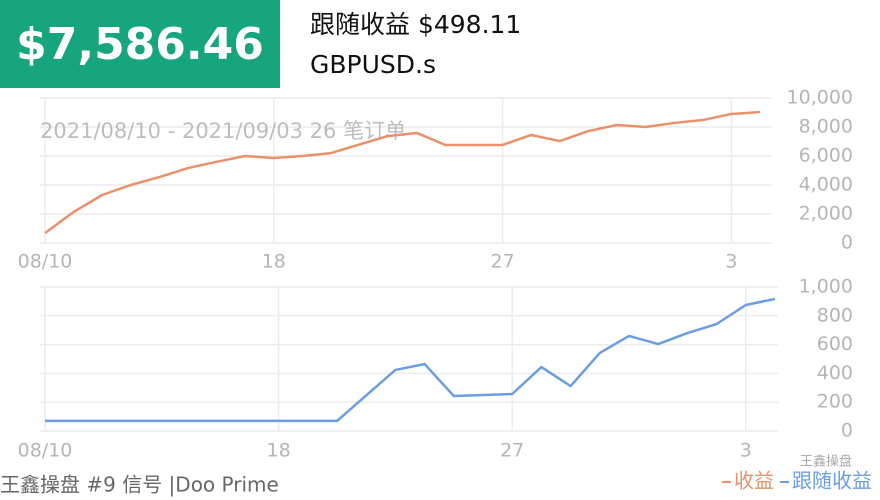  Describe the element at coordinates (223, 131) in the screenshot. I see `chart-subtitle: 2021/08/10 - 2021/09/03 26 笔订单` at that location.